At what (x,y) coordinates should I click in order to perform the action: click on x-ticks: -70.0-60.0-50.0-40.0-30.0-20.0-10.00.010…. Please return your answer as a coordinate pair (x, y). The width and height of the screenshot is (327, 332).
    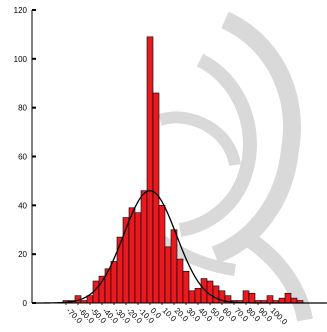
    Looking at the image, I should click on (177, 315).